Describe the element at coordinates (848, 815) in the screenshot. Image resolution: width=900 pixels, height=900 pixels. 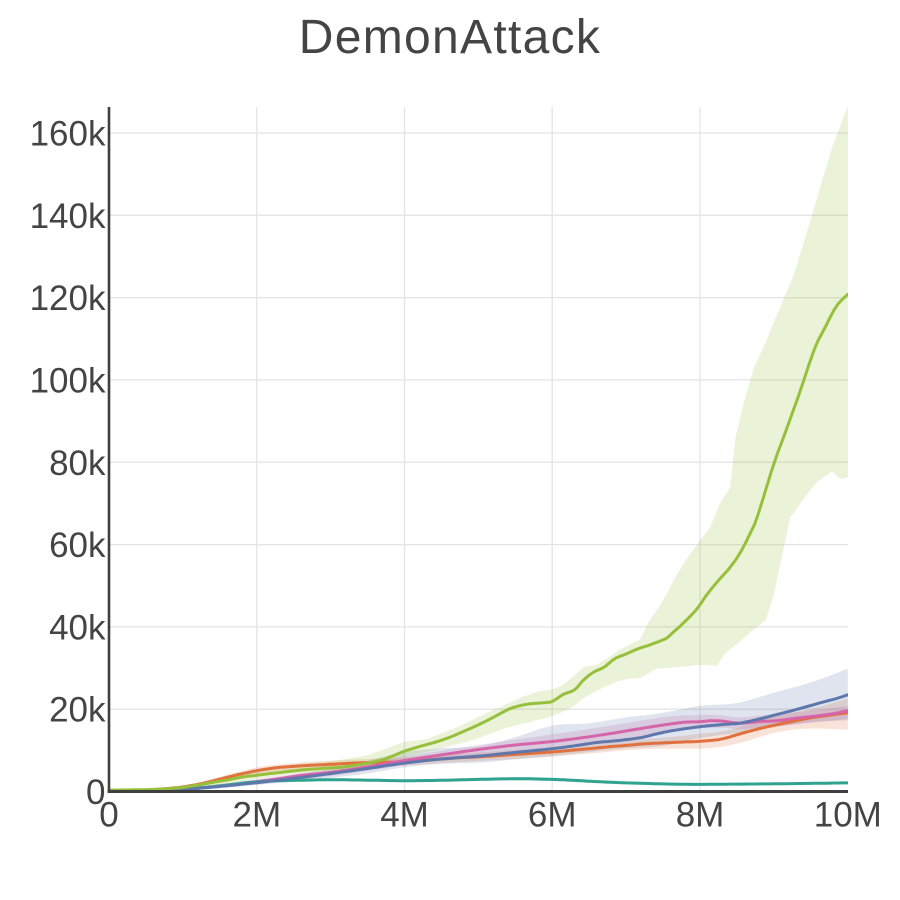
I see `svg-text: 10M` at that location.